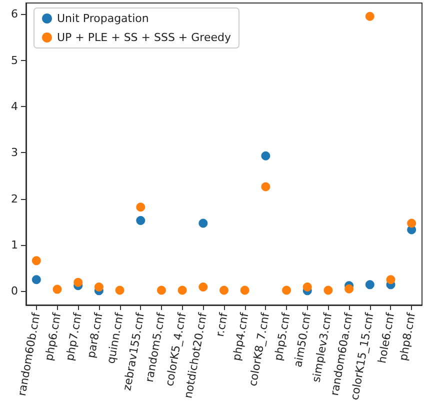 Image resolution: width=425 pixels, height=405 pixels. What do you see at coordinates (302, 339) in the screenshot?
I see `x-tick-label: aim50.cnf` at bounding box center [302, 339].